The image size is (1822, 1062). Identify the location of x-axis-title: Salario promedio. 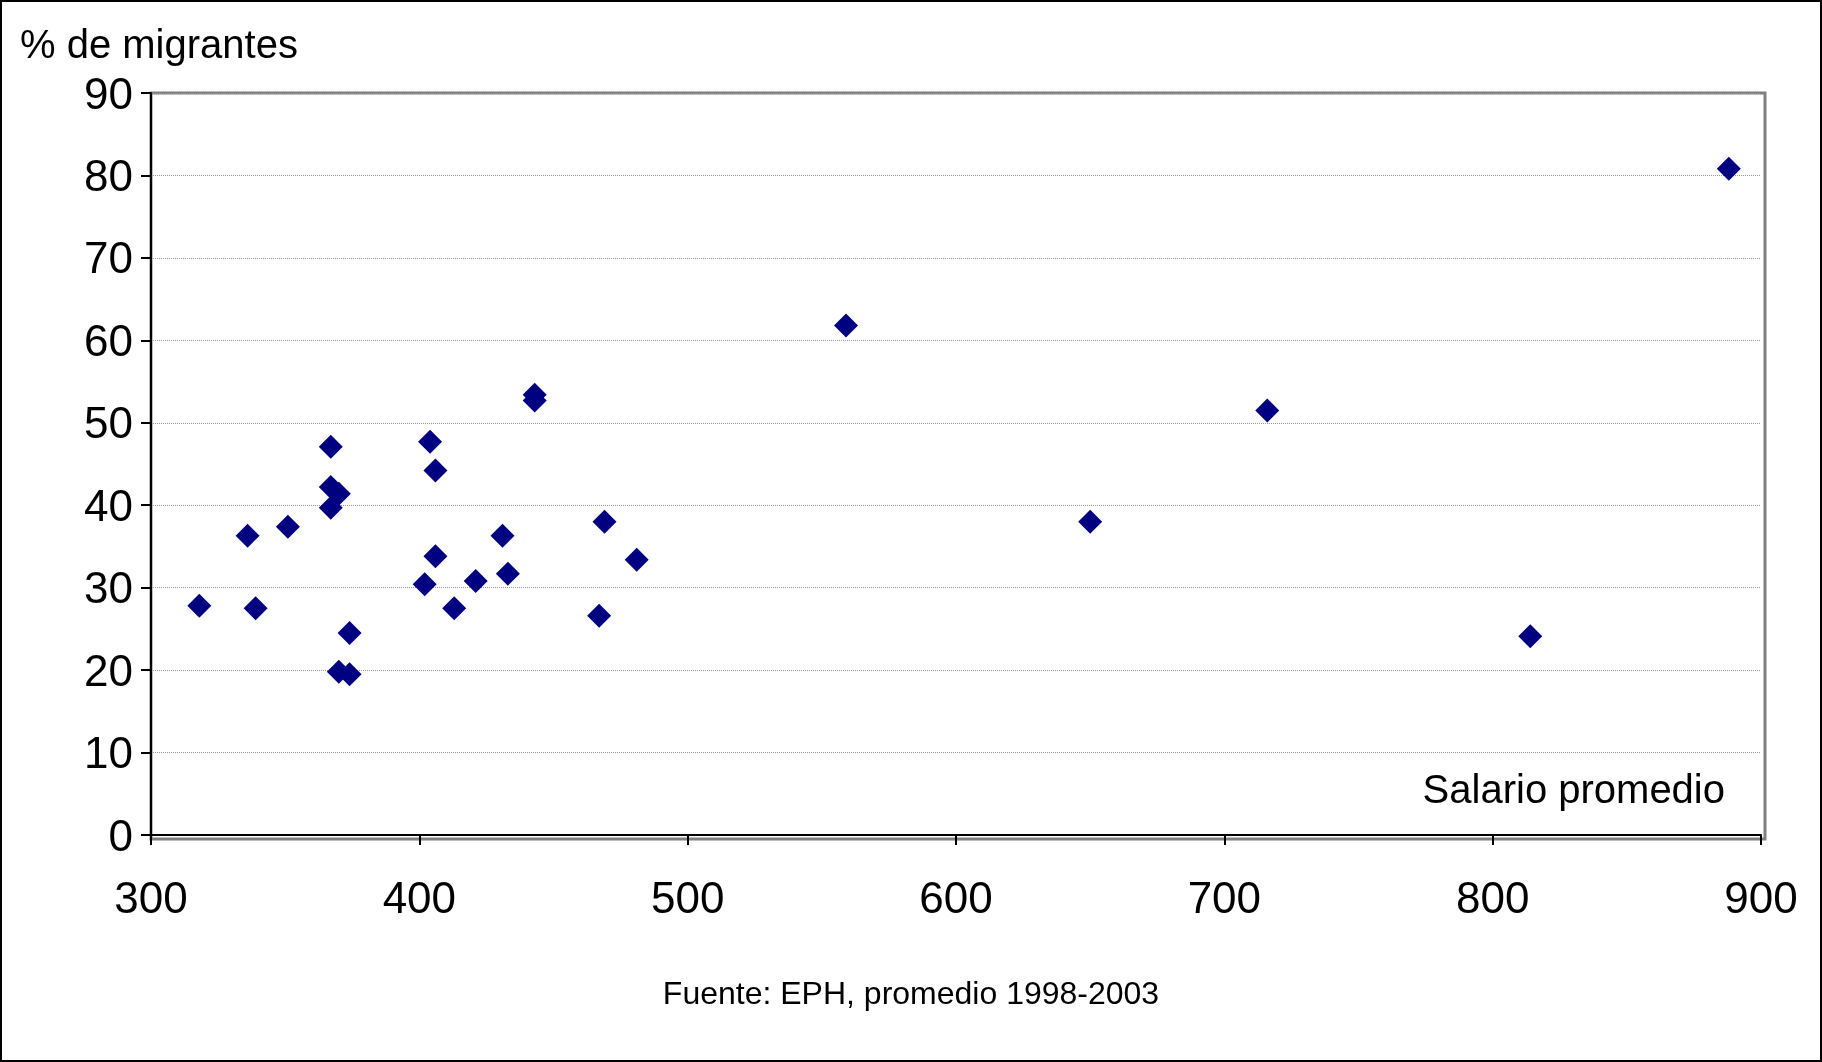
(1574, 789).